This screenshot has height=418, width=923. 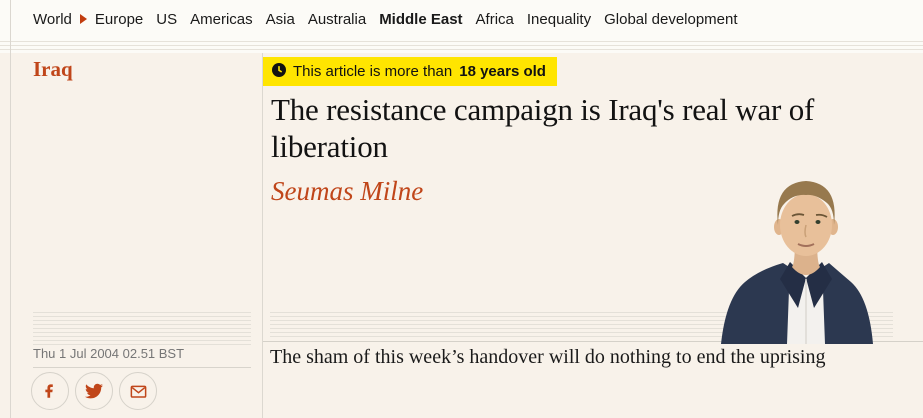 I want to click on twitter-icon, so click(x=94, y=391).